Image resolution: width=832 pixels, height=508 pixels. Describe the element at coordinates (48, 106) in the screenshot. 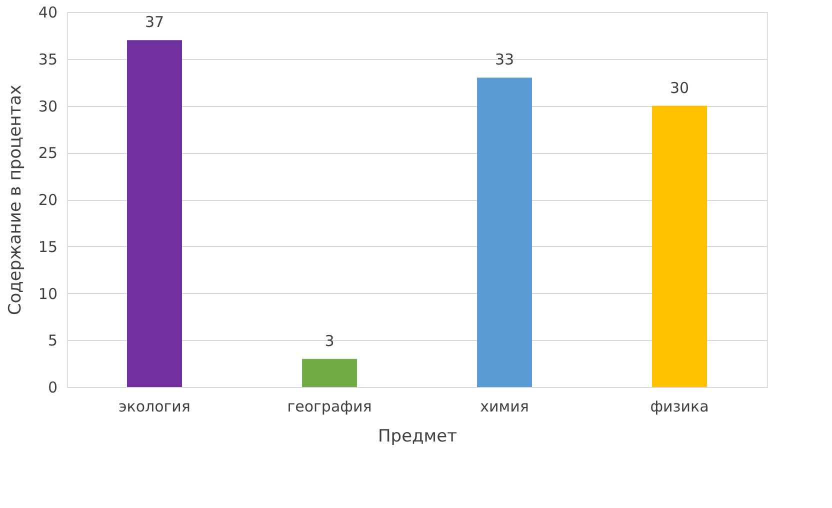

I see `y-tick-label: 30` at that location.